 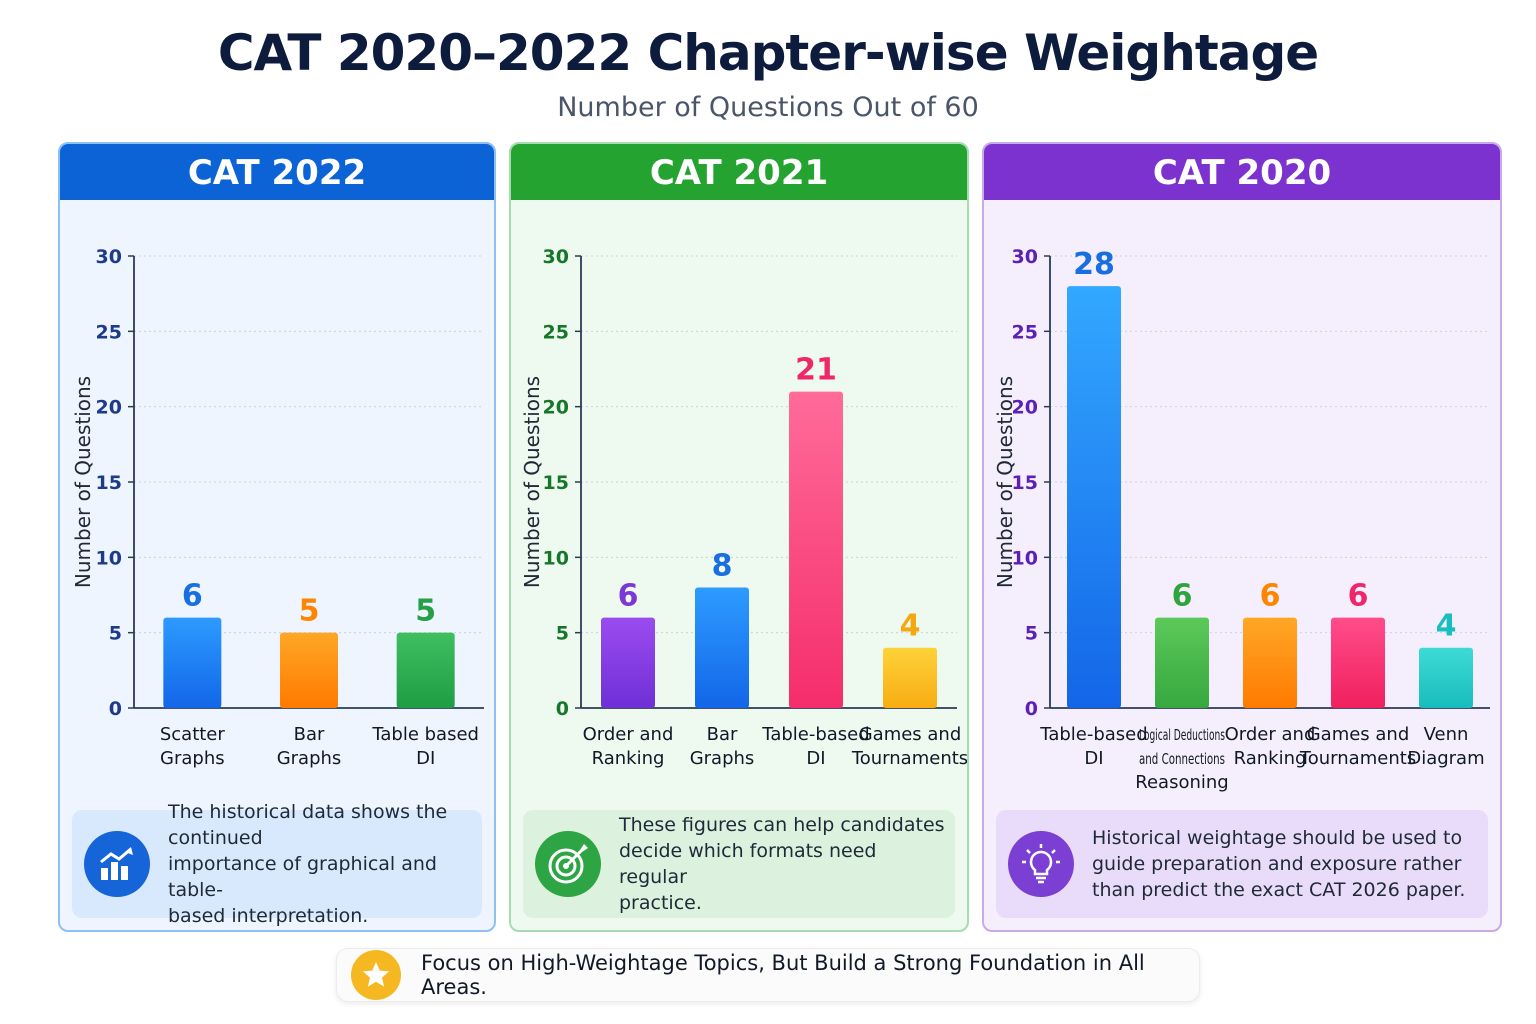 I want to click on page-title: CAT 2020–2022 Chapter-wise Weightage, so click(x=768, y=53).